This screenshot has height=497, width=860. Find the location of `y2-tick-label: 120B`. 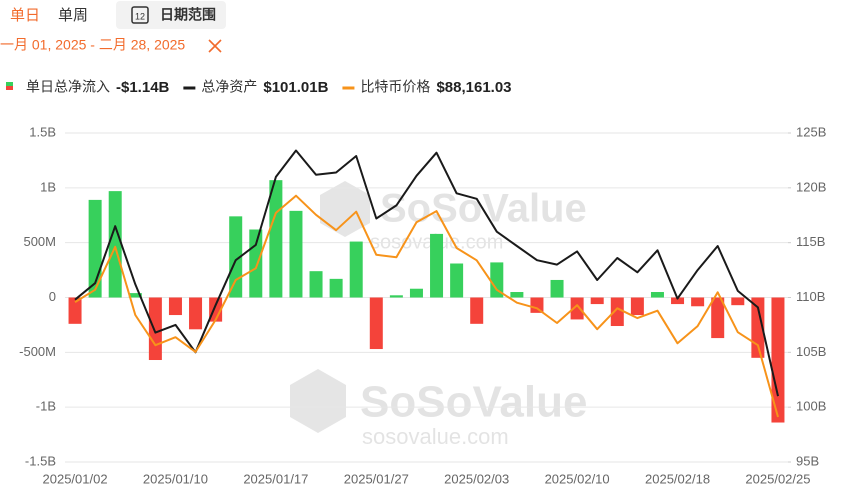

y2-tick-label: 120B is located at coordinates (811, 186).